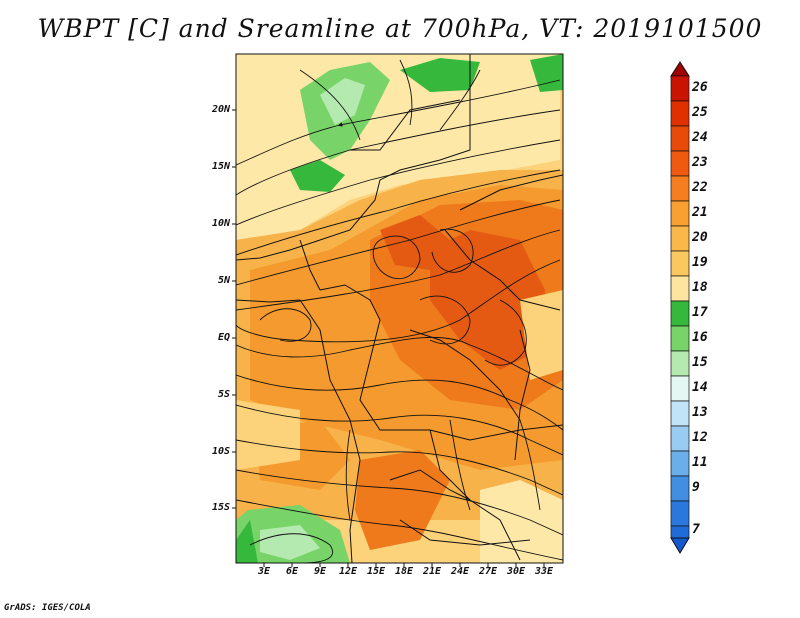  Describe the element at coordinates (700, 412) in the screenshot. I see `colorbar-label: 13` at that location.